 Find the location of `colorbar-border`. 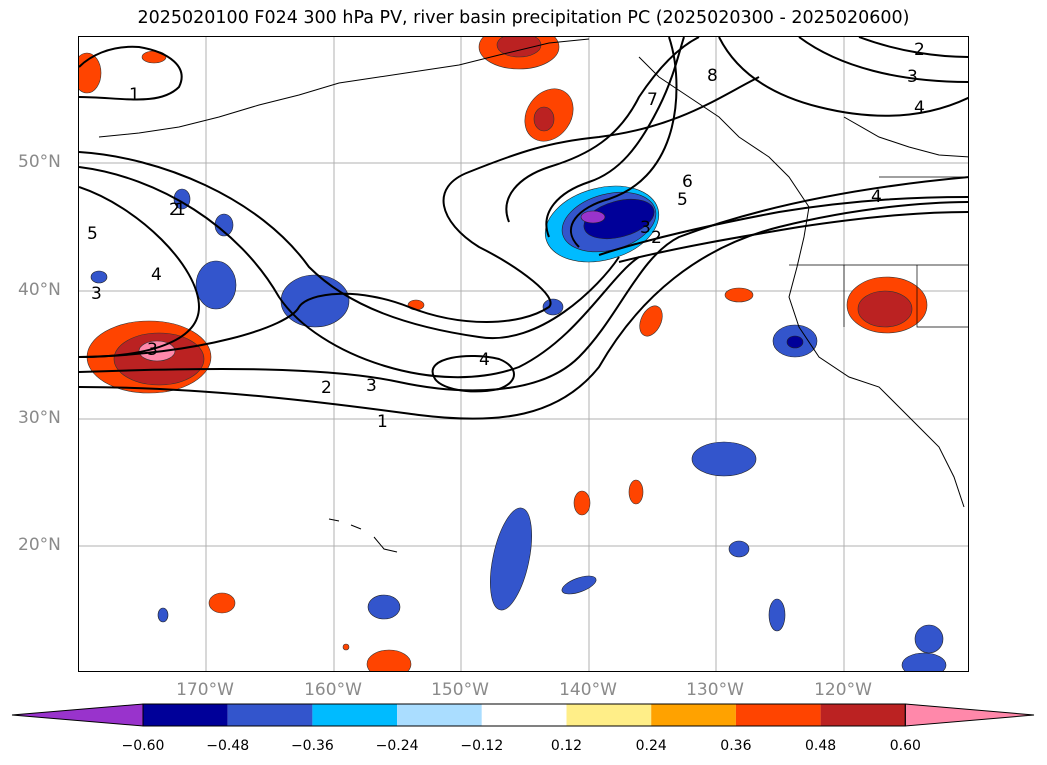

colorbar-border is located at coordinates (524, 715).